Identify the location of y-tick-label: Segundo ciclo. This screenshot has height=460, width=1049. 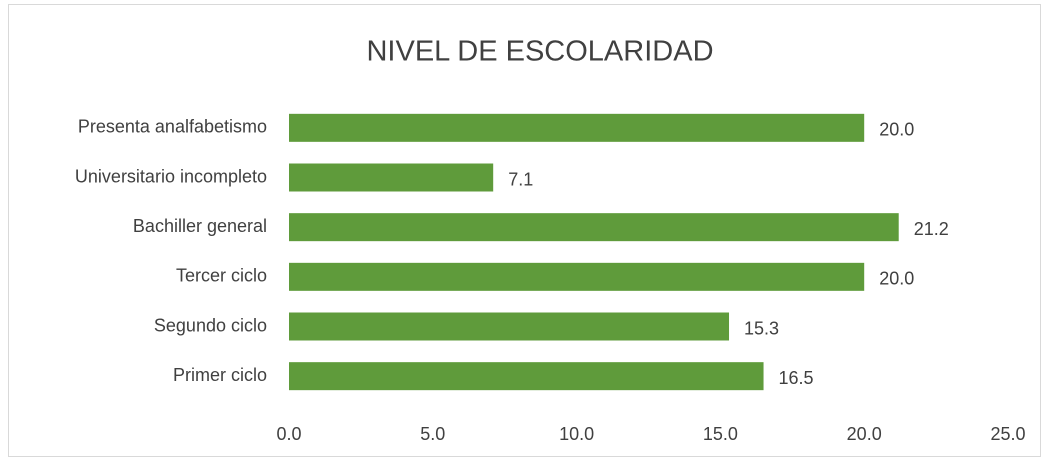
(210, 325).